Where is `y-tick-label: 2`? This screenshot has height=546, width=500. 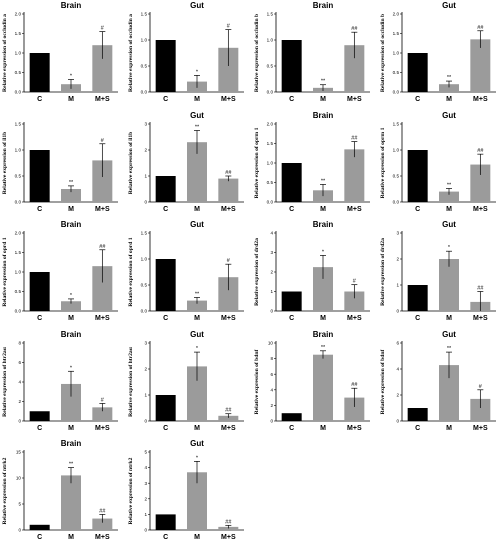
y-tick-label: 2 is located at coordinates (271, 405).